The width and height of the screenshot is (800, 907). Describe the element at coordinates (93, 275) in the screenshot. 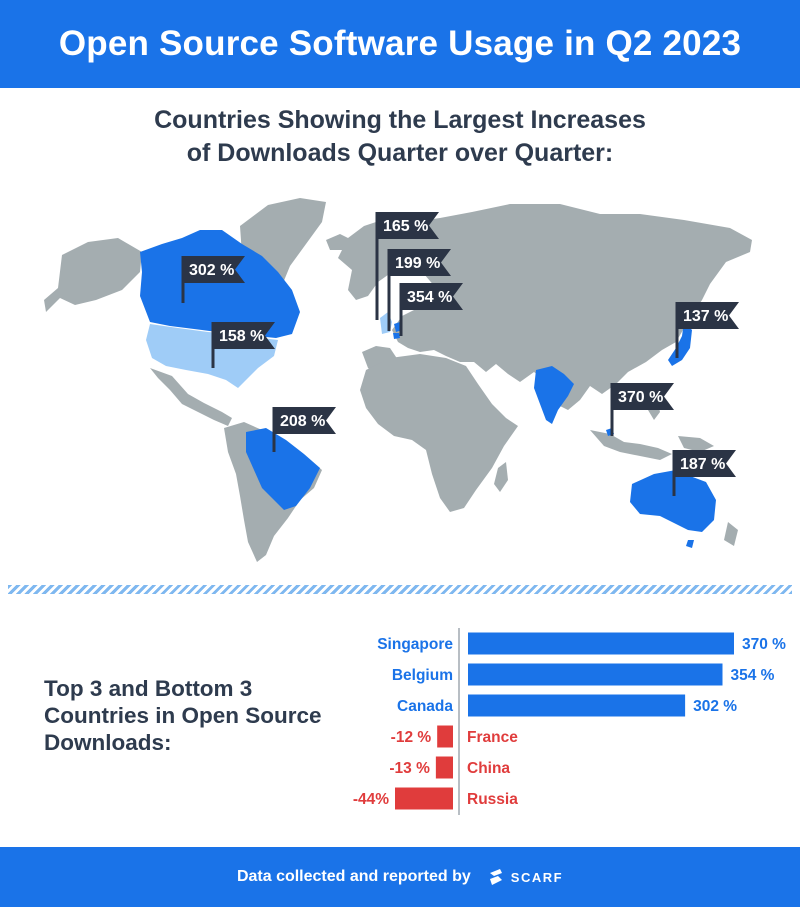

I see `alaska` at that location.